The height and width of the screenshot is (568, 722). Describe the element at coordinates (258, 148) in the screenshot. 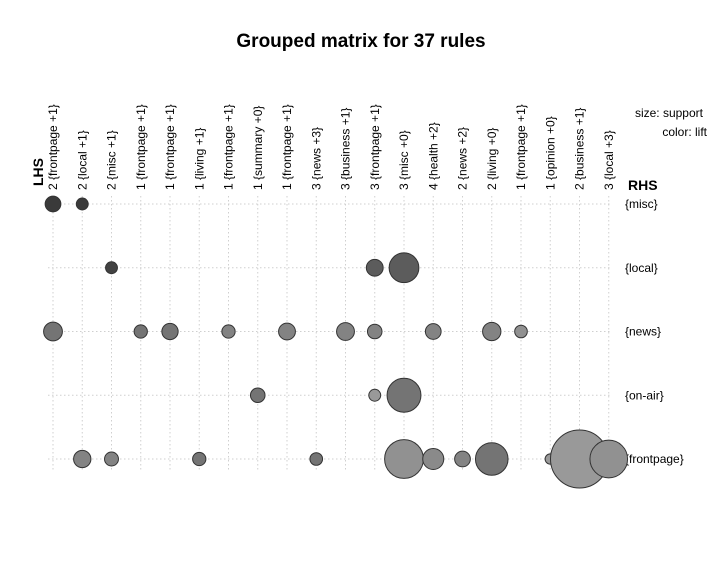

I see `column-label: 1 {summary +0}` at that location.